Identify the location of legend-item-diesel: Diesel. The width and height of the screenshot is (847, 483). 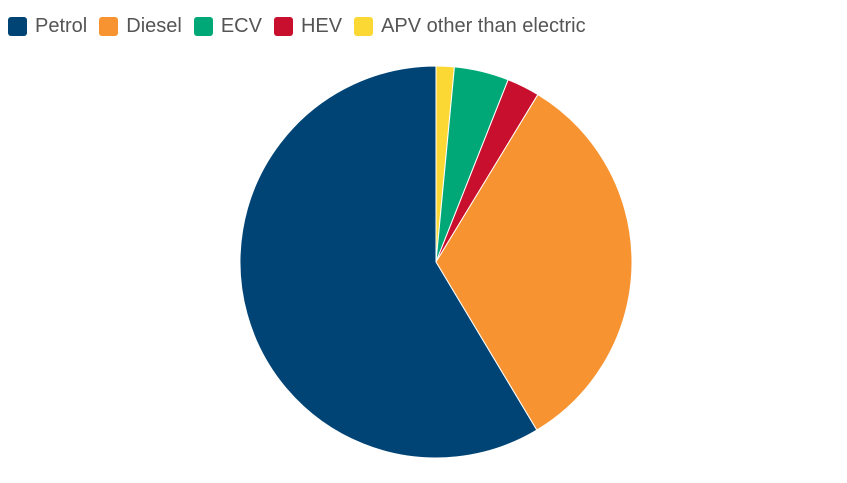
(140, 26).